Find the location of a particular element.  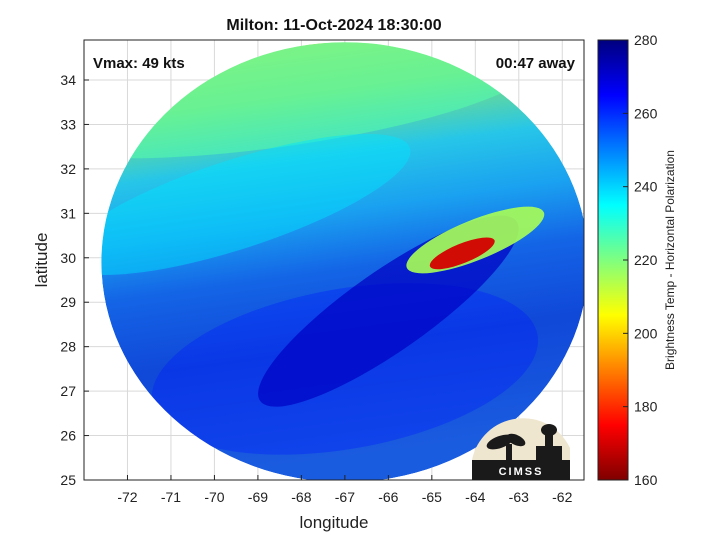

x-tick-label: -66 is located at coordinates (388, 497).